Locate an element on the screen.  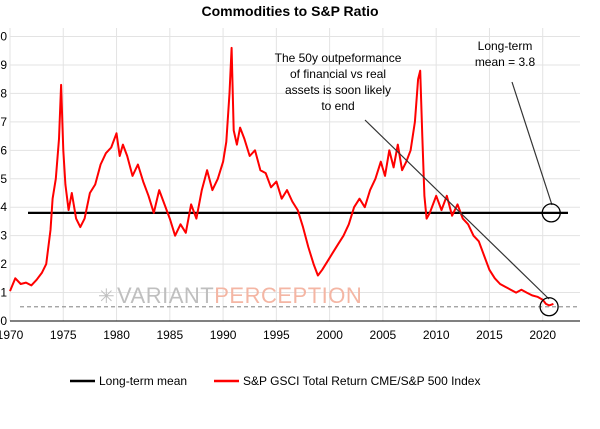
x-tick-label: 2010 is located at coordinates (436, 335).